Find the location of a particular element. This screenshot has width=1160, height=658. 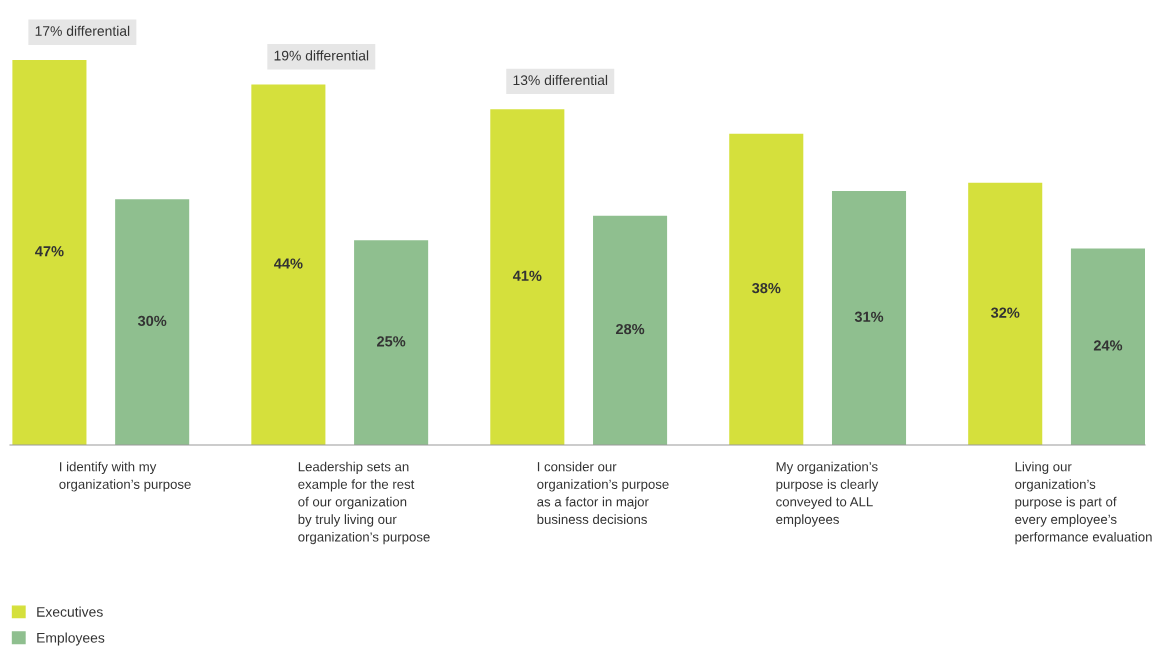

annotation: 13% differential is located at coordinates (560, 80).